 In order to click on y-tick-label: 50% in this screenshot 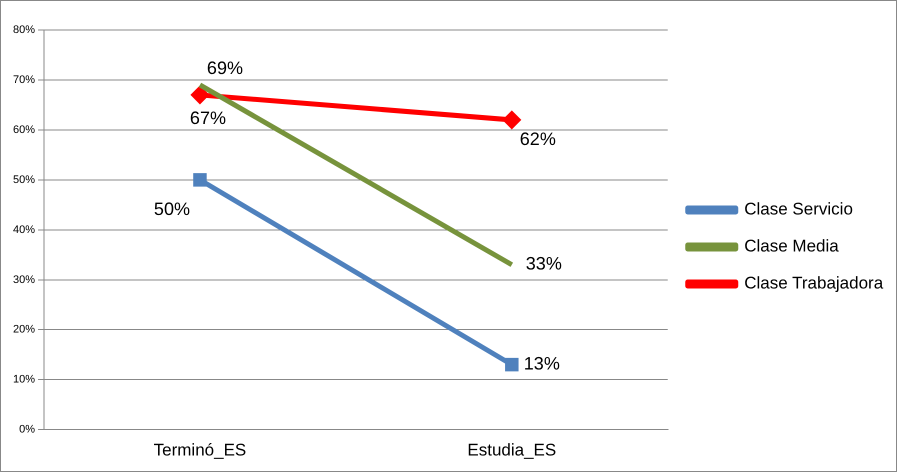, I will do `click(24, 180)`.